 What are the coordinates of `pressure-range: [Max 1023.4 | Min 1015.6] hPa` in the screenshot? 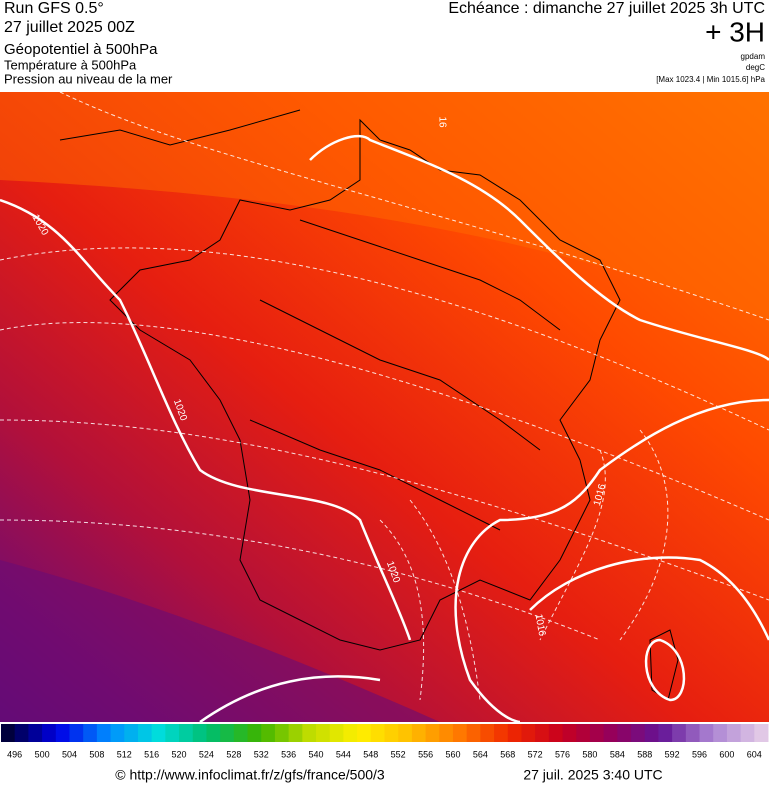 It's located at (710, 79).